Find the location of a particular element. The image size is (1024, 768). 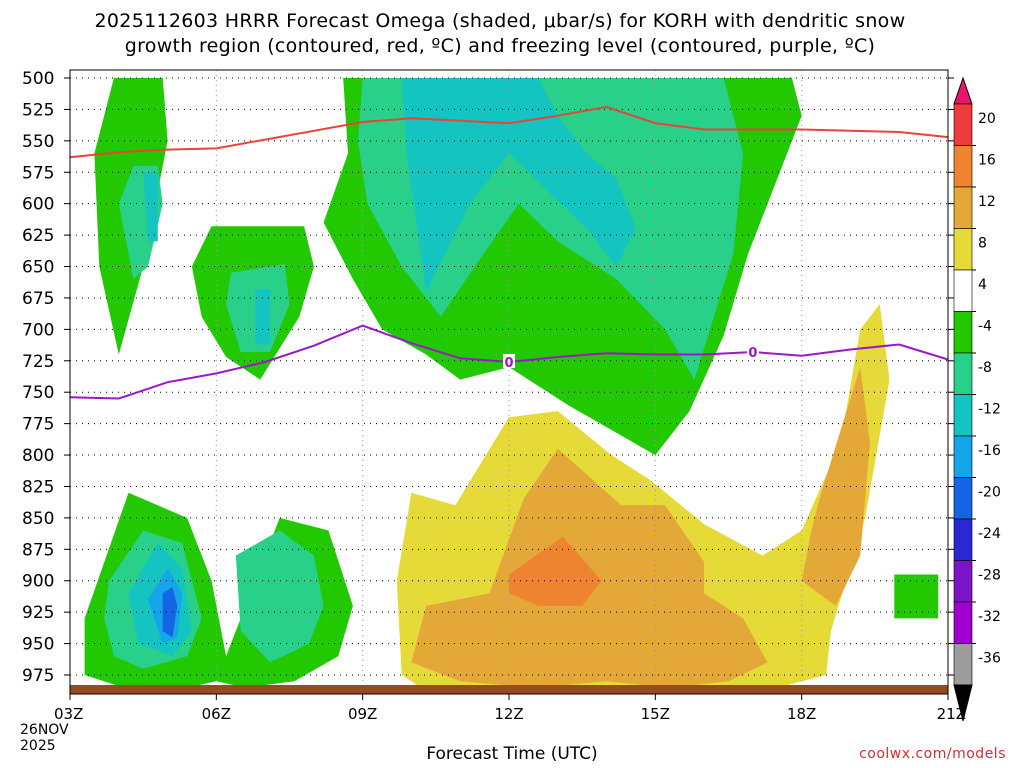

ytick-label-600: 600 is located at coordinates (38, 205).